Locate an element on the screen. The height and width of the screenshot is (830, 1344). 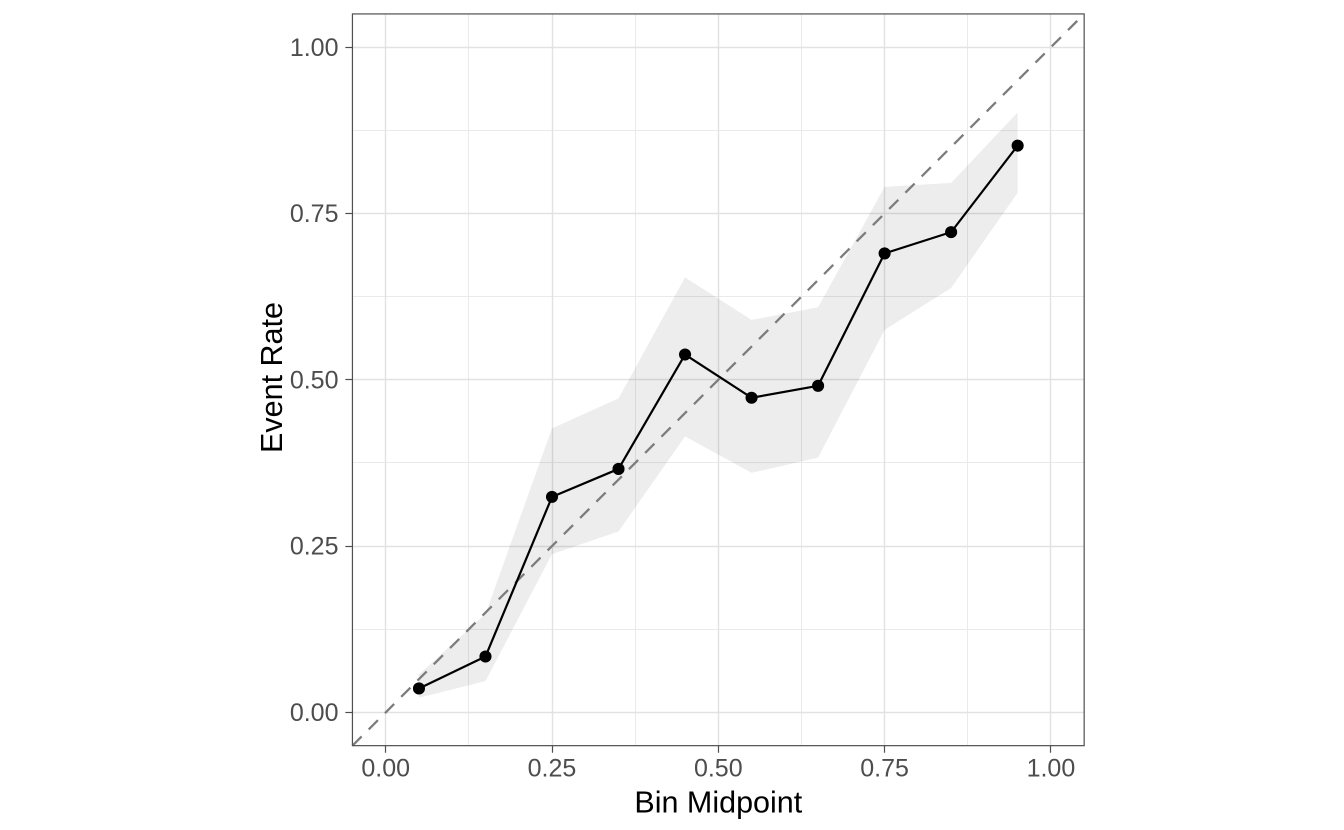
svg-text: Bin Midpoint is located at coordinates (718, 803).